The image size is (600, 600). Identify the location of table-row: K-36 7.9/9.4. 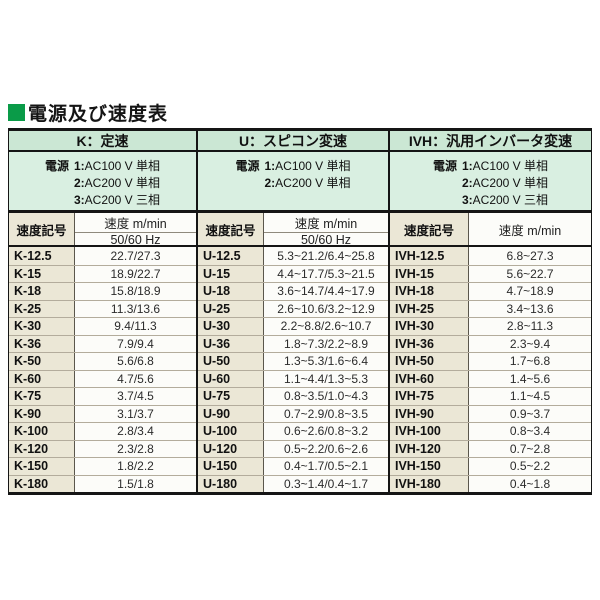
(102, 343).